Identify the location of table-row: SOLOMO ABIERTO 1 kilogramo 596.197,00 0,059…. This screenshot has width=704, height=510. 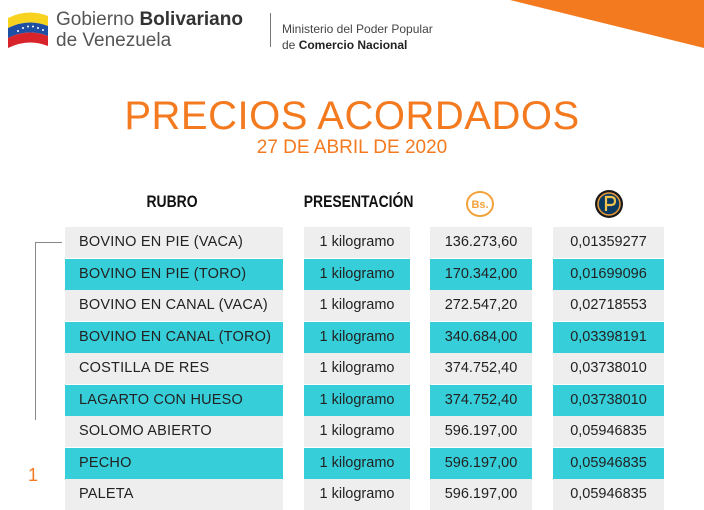
(352, 431).